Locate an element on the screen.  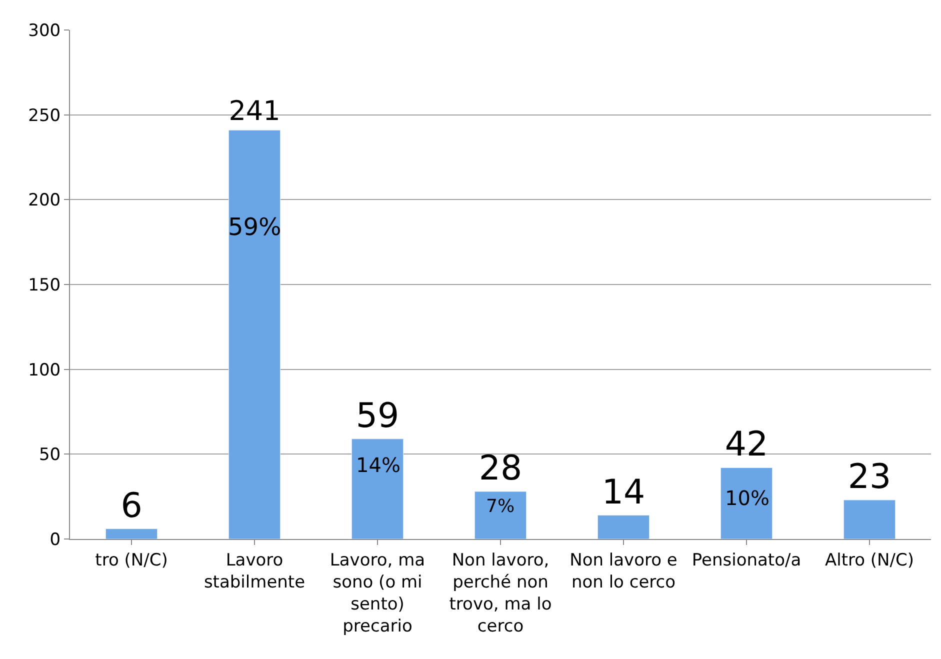
data-label: 42 is located at coordinates (746, 444).